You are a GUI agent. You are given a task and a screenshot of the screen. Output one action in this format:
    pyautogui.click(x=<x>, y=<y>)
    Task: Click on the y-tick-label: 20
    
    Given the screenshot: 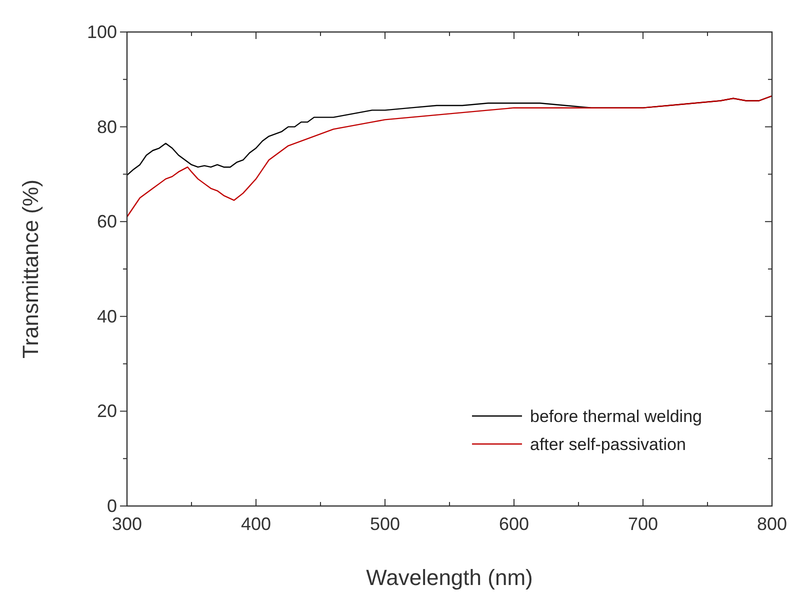 What is the action you would take?
    pyautogui.click(x=106, y=411)
    